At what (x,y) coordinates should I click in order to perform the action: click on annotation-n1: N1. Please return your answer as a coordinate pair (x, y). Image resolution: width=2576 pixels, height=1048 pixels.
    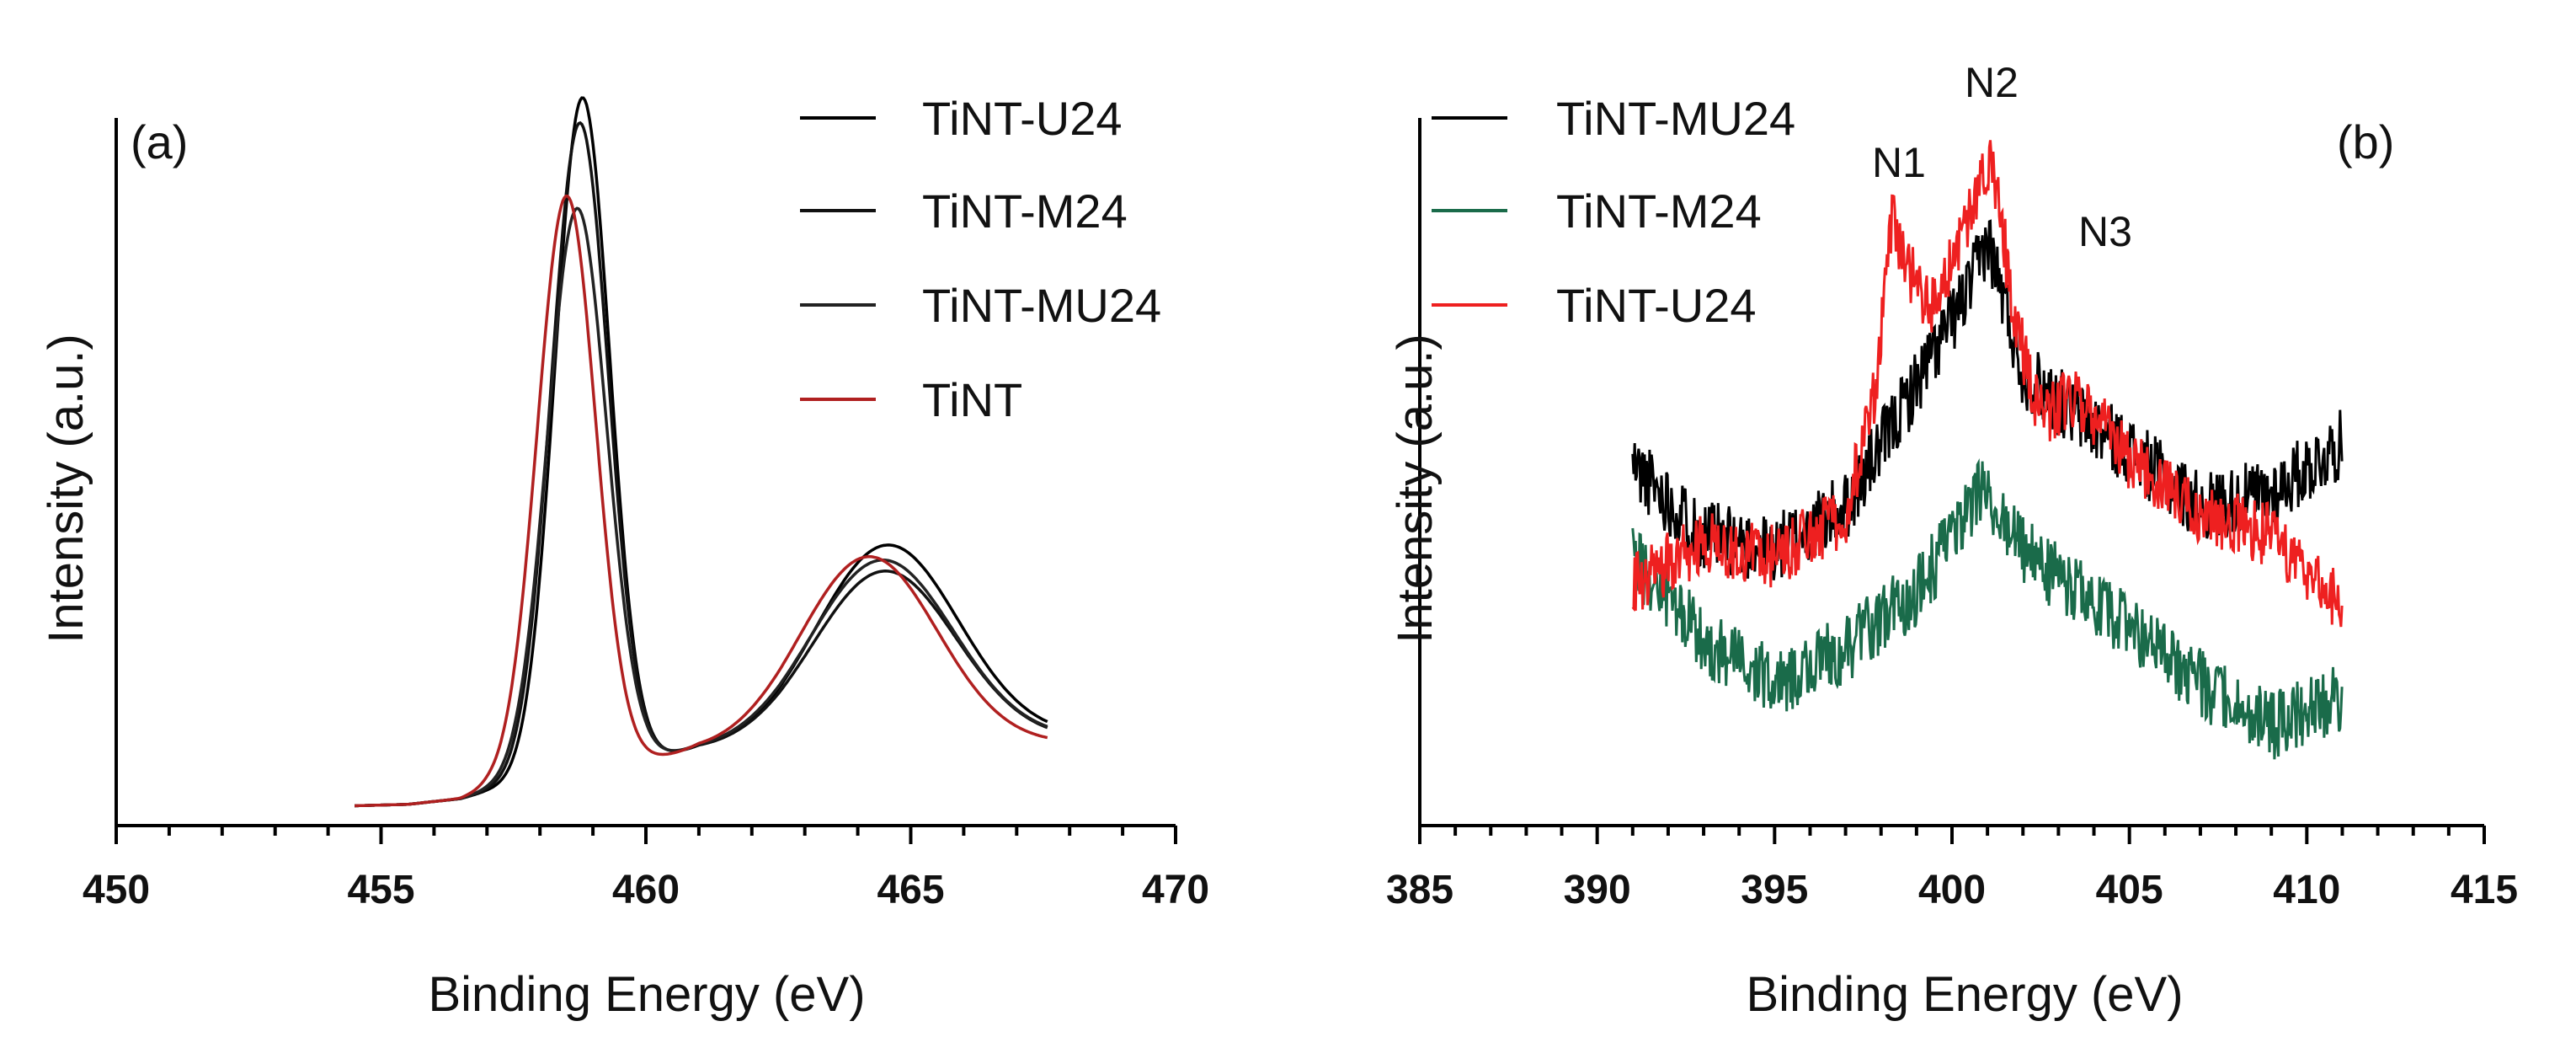
    Looking at the image, I should click on (1899, 162).